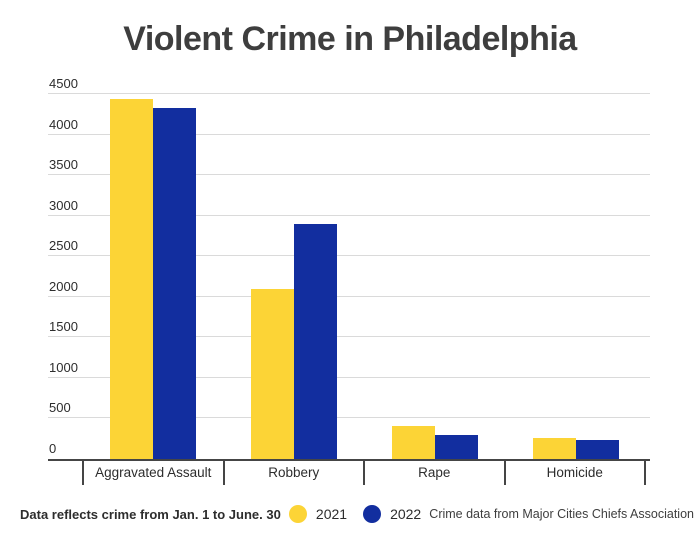  I want to click on legend-label-2021: 2021, so click(331, 514).